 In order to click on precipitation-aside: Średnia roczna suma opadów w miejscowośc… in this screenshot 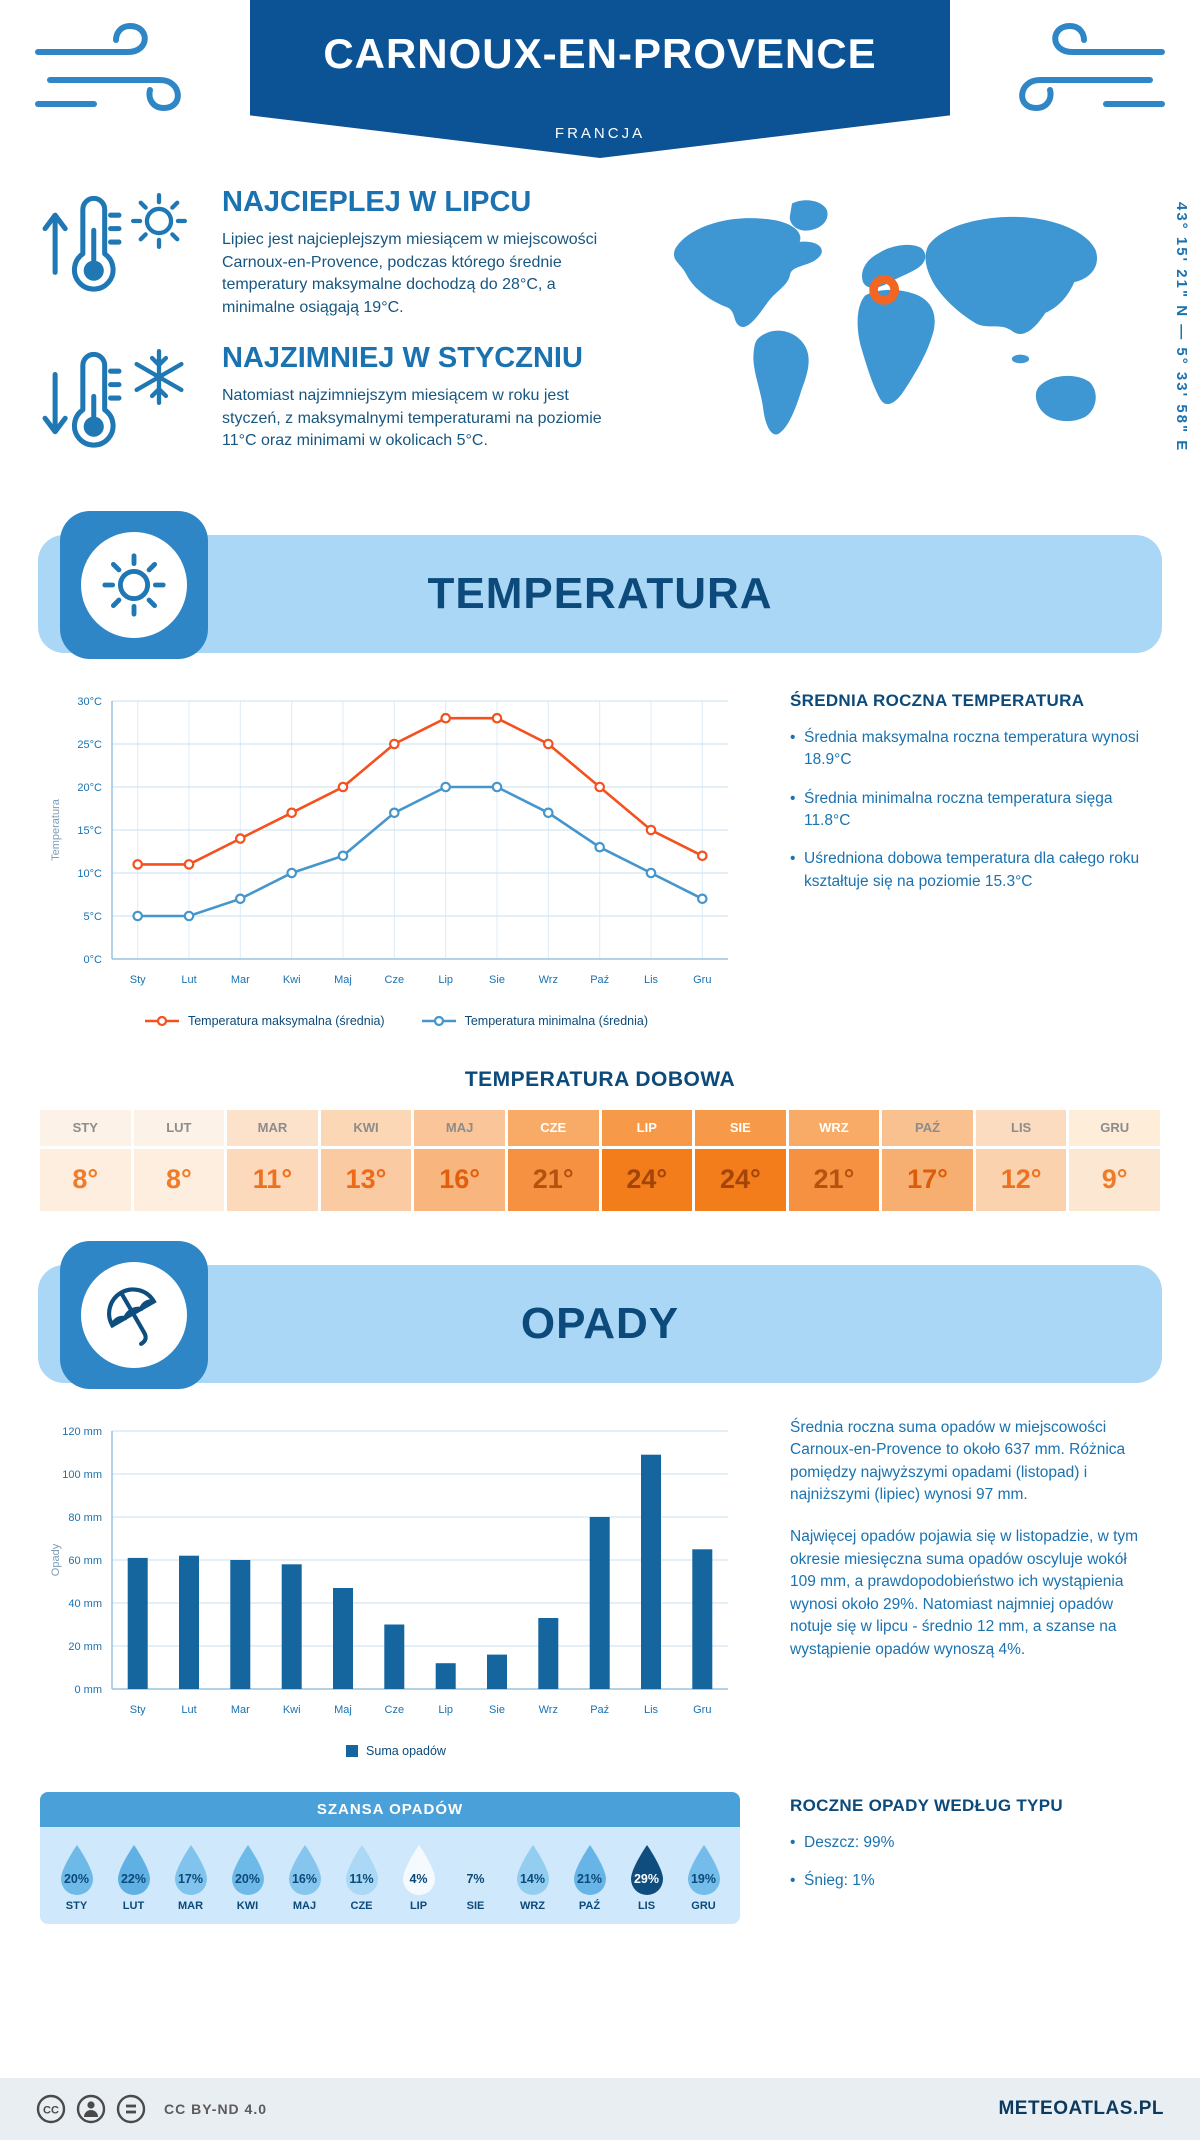, I will do `click(970, 1587)`.